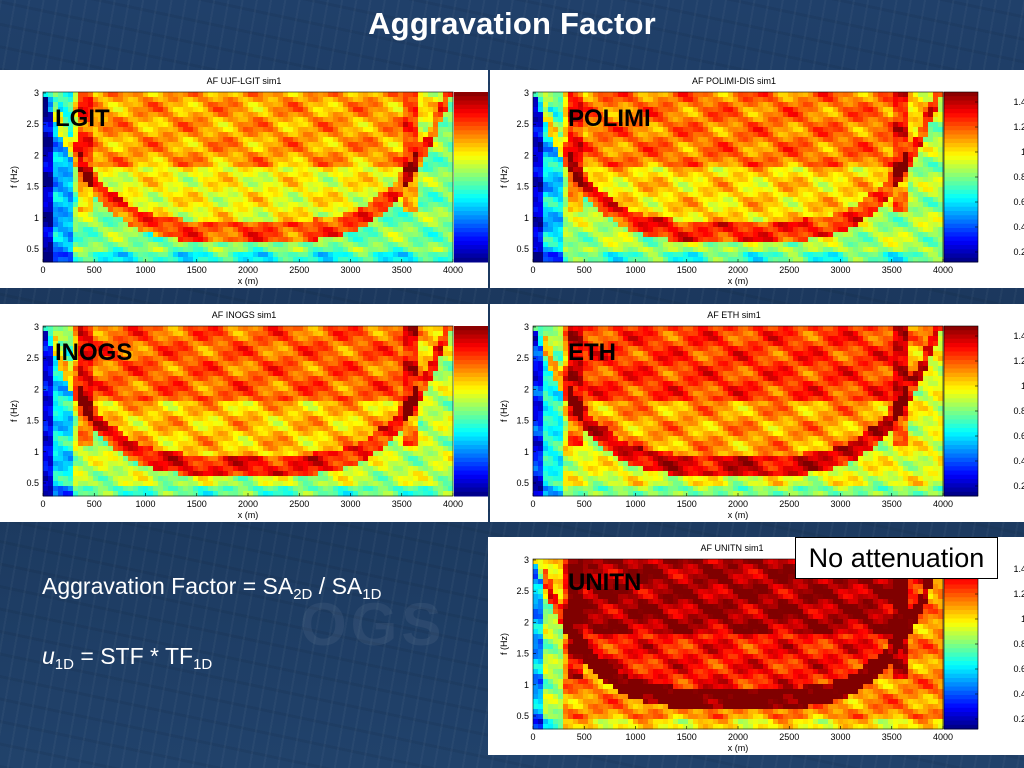 The width and height of the screenshot is (1024, 768). What do you see at coordinates (32, 124) in the screenshot?
I see `y-tick-label: 2.5` at bounding box center [32, 124].